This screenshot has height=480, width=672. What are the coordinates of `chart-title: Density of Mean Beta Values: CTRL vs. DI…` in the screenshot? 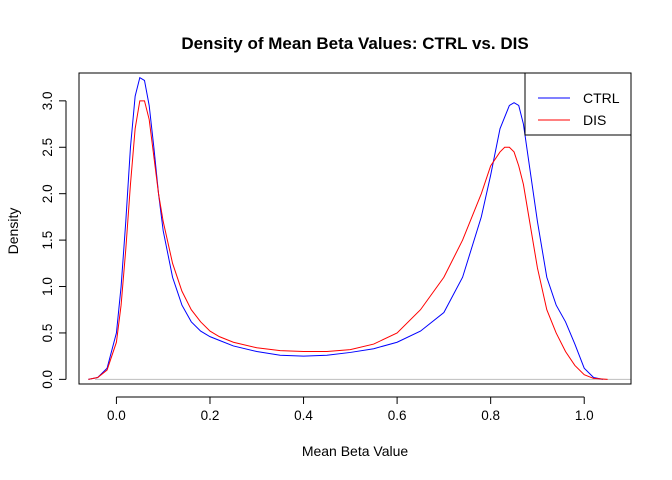 It's located at (354, 43).